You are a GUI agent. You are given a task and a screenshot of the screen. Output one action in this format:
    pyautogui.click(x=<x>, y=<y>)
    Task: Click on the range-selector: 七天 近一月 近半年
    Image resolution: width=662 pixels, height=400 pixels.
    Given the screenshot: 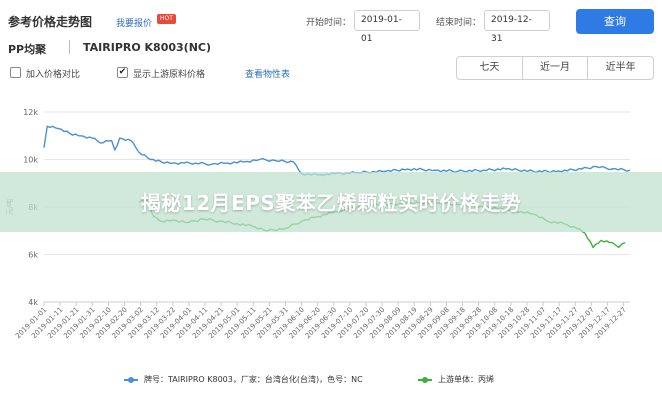 What is the action you would take?
    pyautogui.click(x=555, y=68)
    